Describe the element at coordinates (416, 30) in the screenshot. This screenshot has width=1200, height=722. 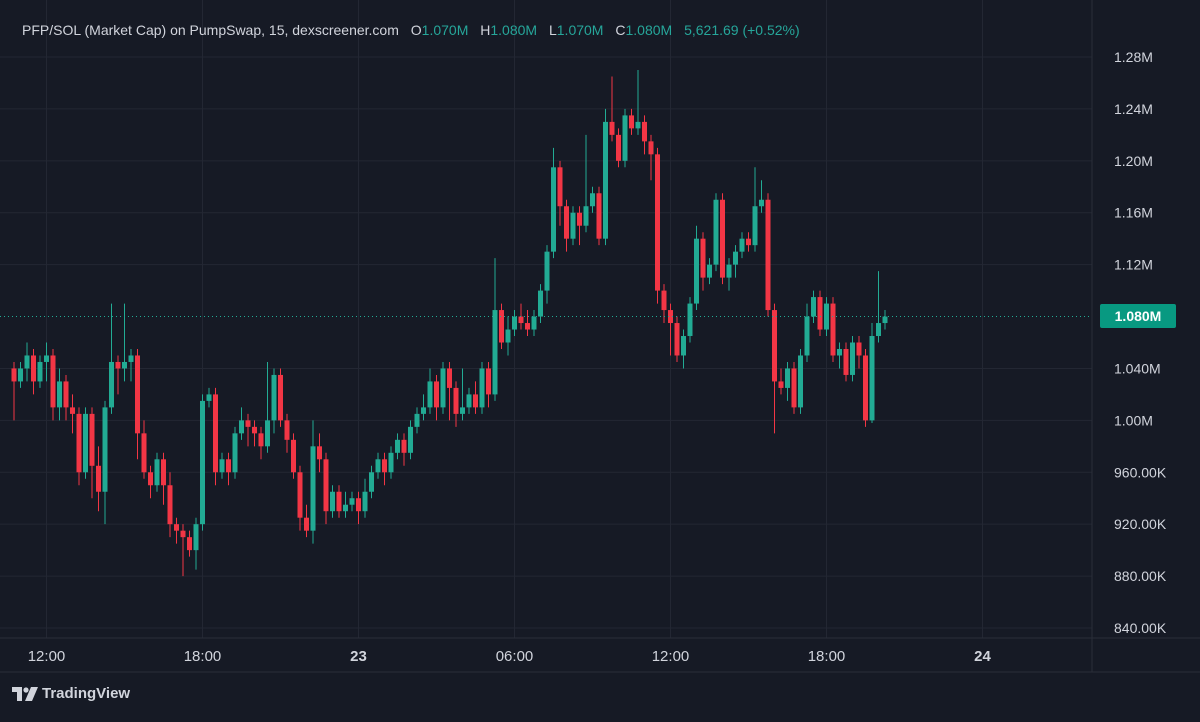
I see `legend-open-key: O` at that location.